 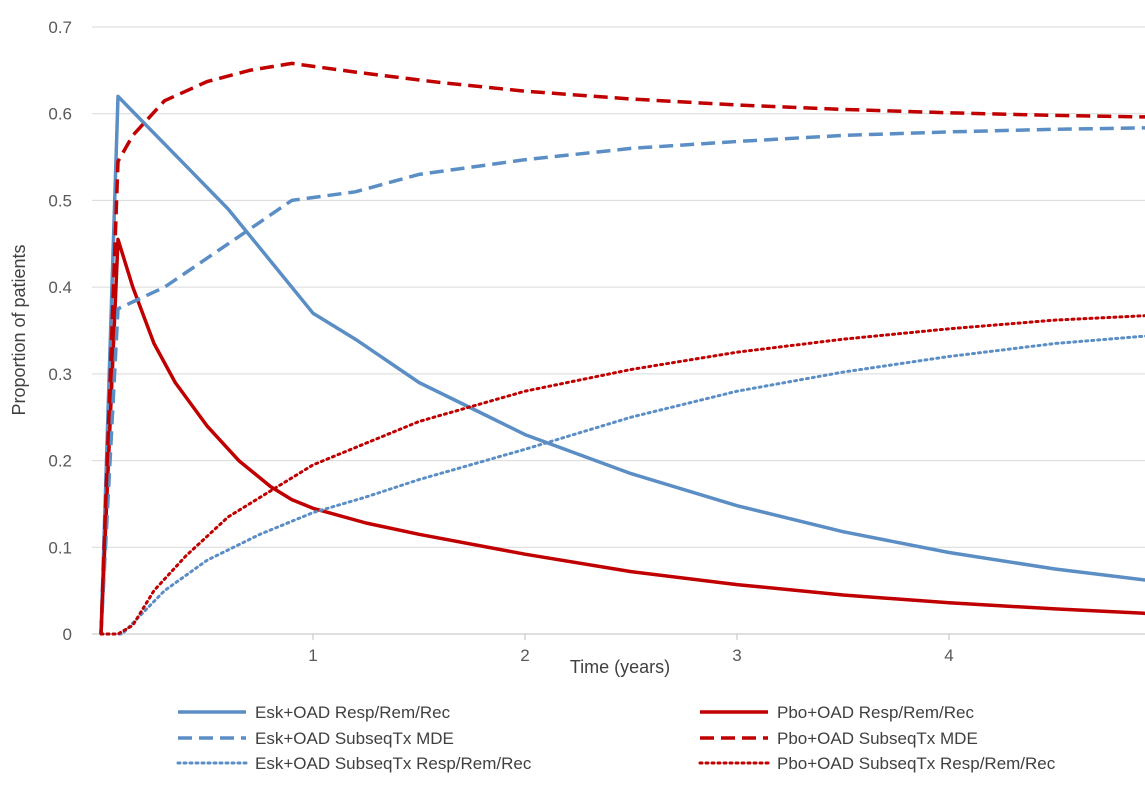 What do you see at coordinates (630, 655) in the screenshot?
I see `x-tick-labels: 12345` at bounding box center [630, 655].